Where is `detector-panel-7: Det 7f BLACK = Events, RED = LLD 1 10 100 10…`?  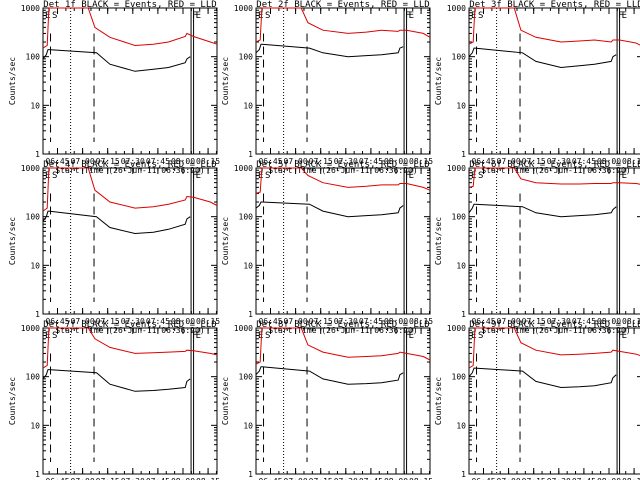 detector-panel-7: Det 7f BLACK = Events, RED = LLD 1 10 100 10… is located at coordinates (114, 400).